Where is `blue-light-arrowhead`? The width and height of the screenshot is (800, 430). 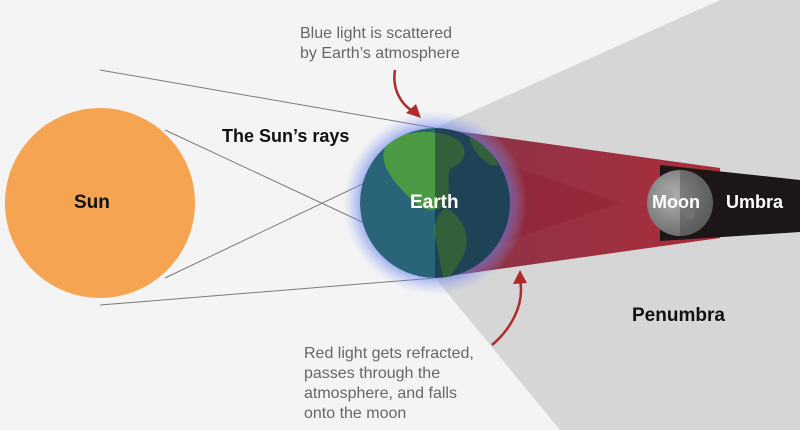 blue-light-arrowhead is located at coordinates (413, 111).